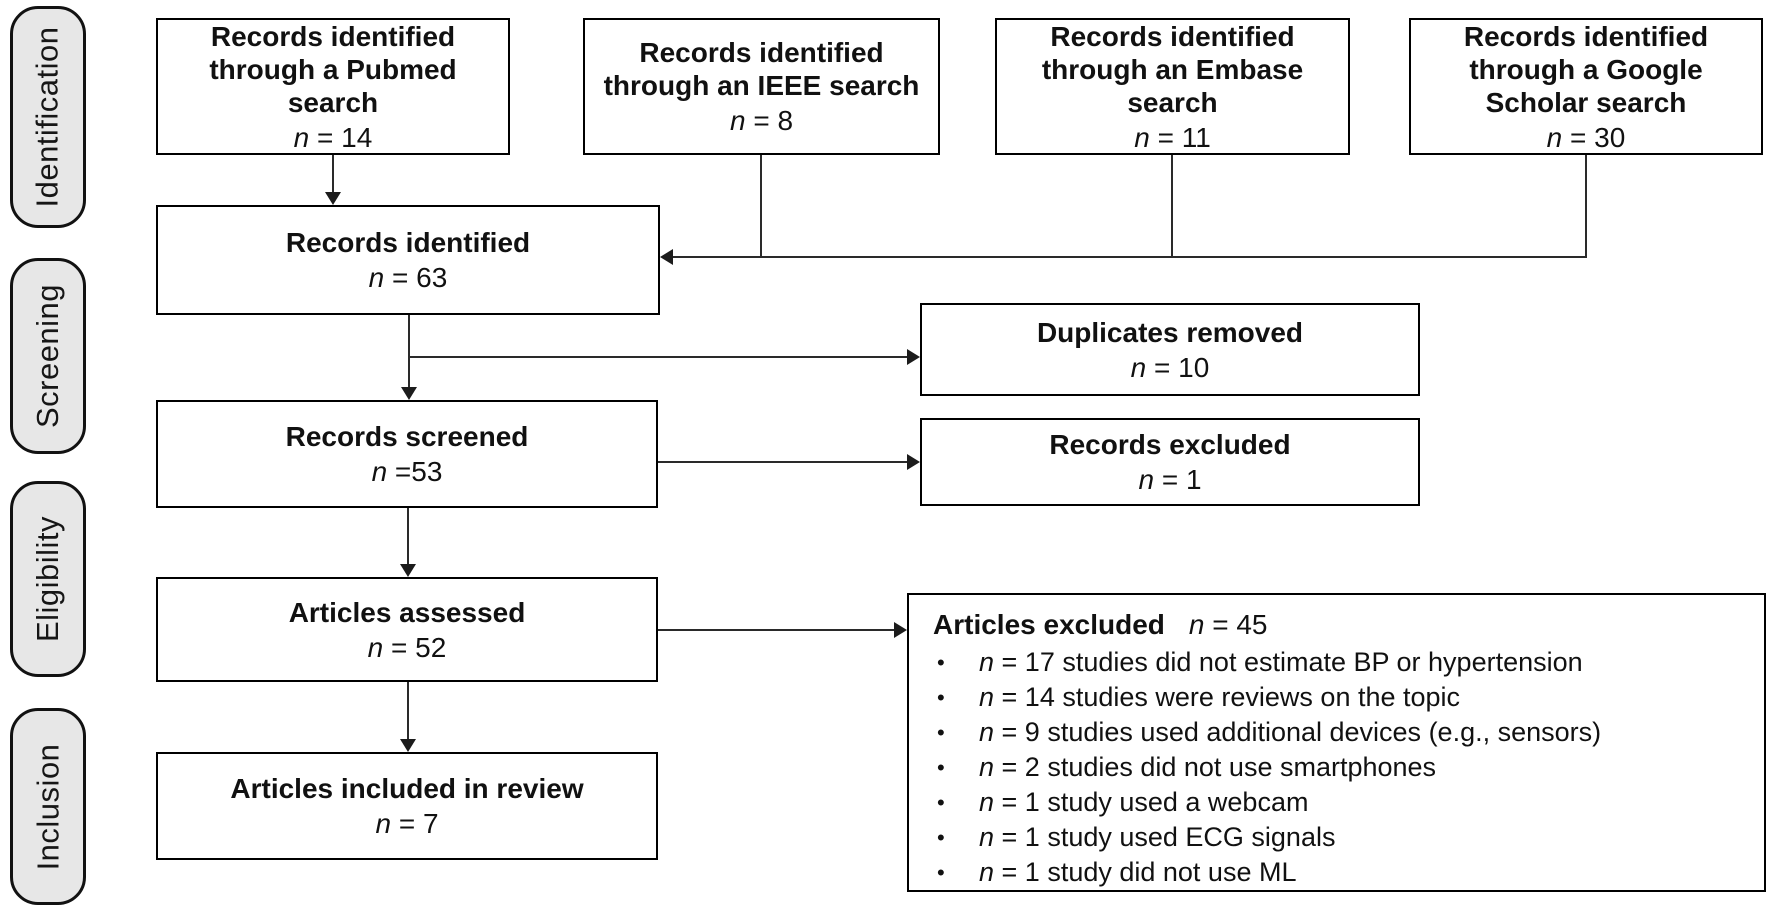 This screenshot has width=1772, height=910. Describe the element at coordinates (407, 471) in the screenshot. I see `box-count: n =53` at that location.